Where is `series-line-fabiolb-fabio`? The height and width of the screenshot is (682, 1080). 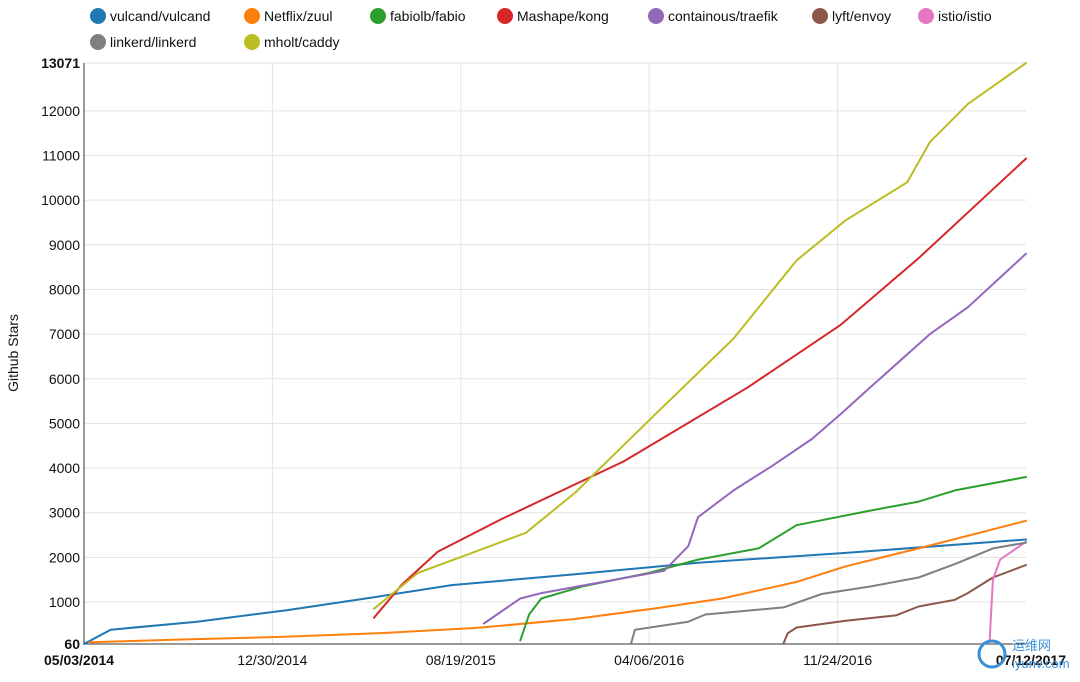
series-line-fabiolb-fabio is located at coordinates (773, 559).